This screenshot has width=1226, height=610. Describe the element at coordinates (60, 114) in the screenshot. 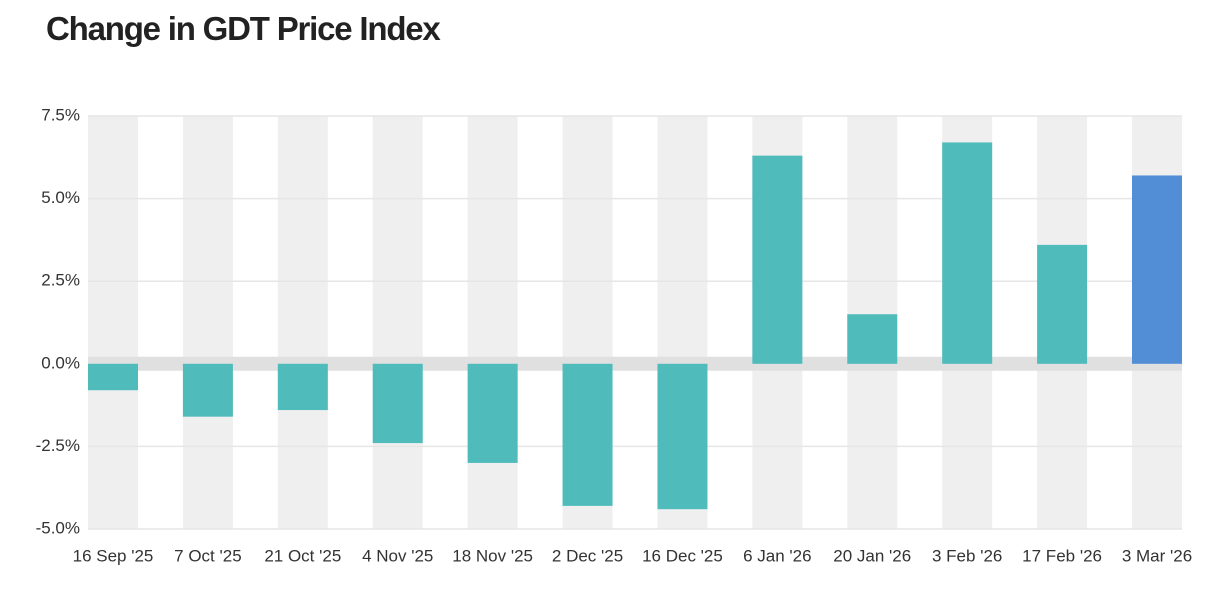

I see `y-tick-label: 7.5%` at that location.